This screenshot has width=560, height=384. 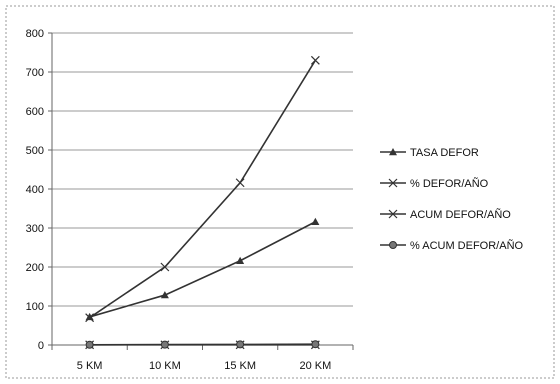 I want to click on data-point-s3-4-stroke-b, so click(x=315, y=60).